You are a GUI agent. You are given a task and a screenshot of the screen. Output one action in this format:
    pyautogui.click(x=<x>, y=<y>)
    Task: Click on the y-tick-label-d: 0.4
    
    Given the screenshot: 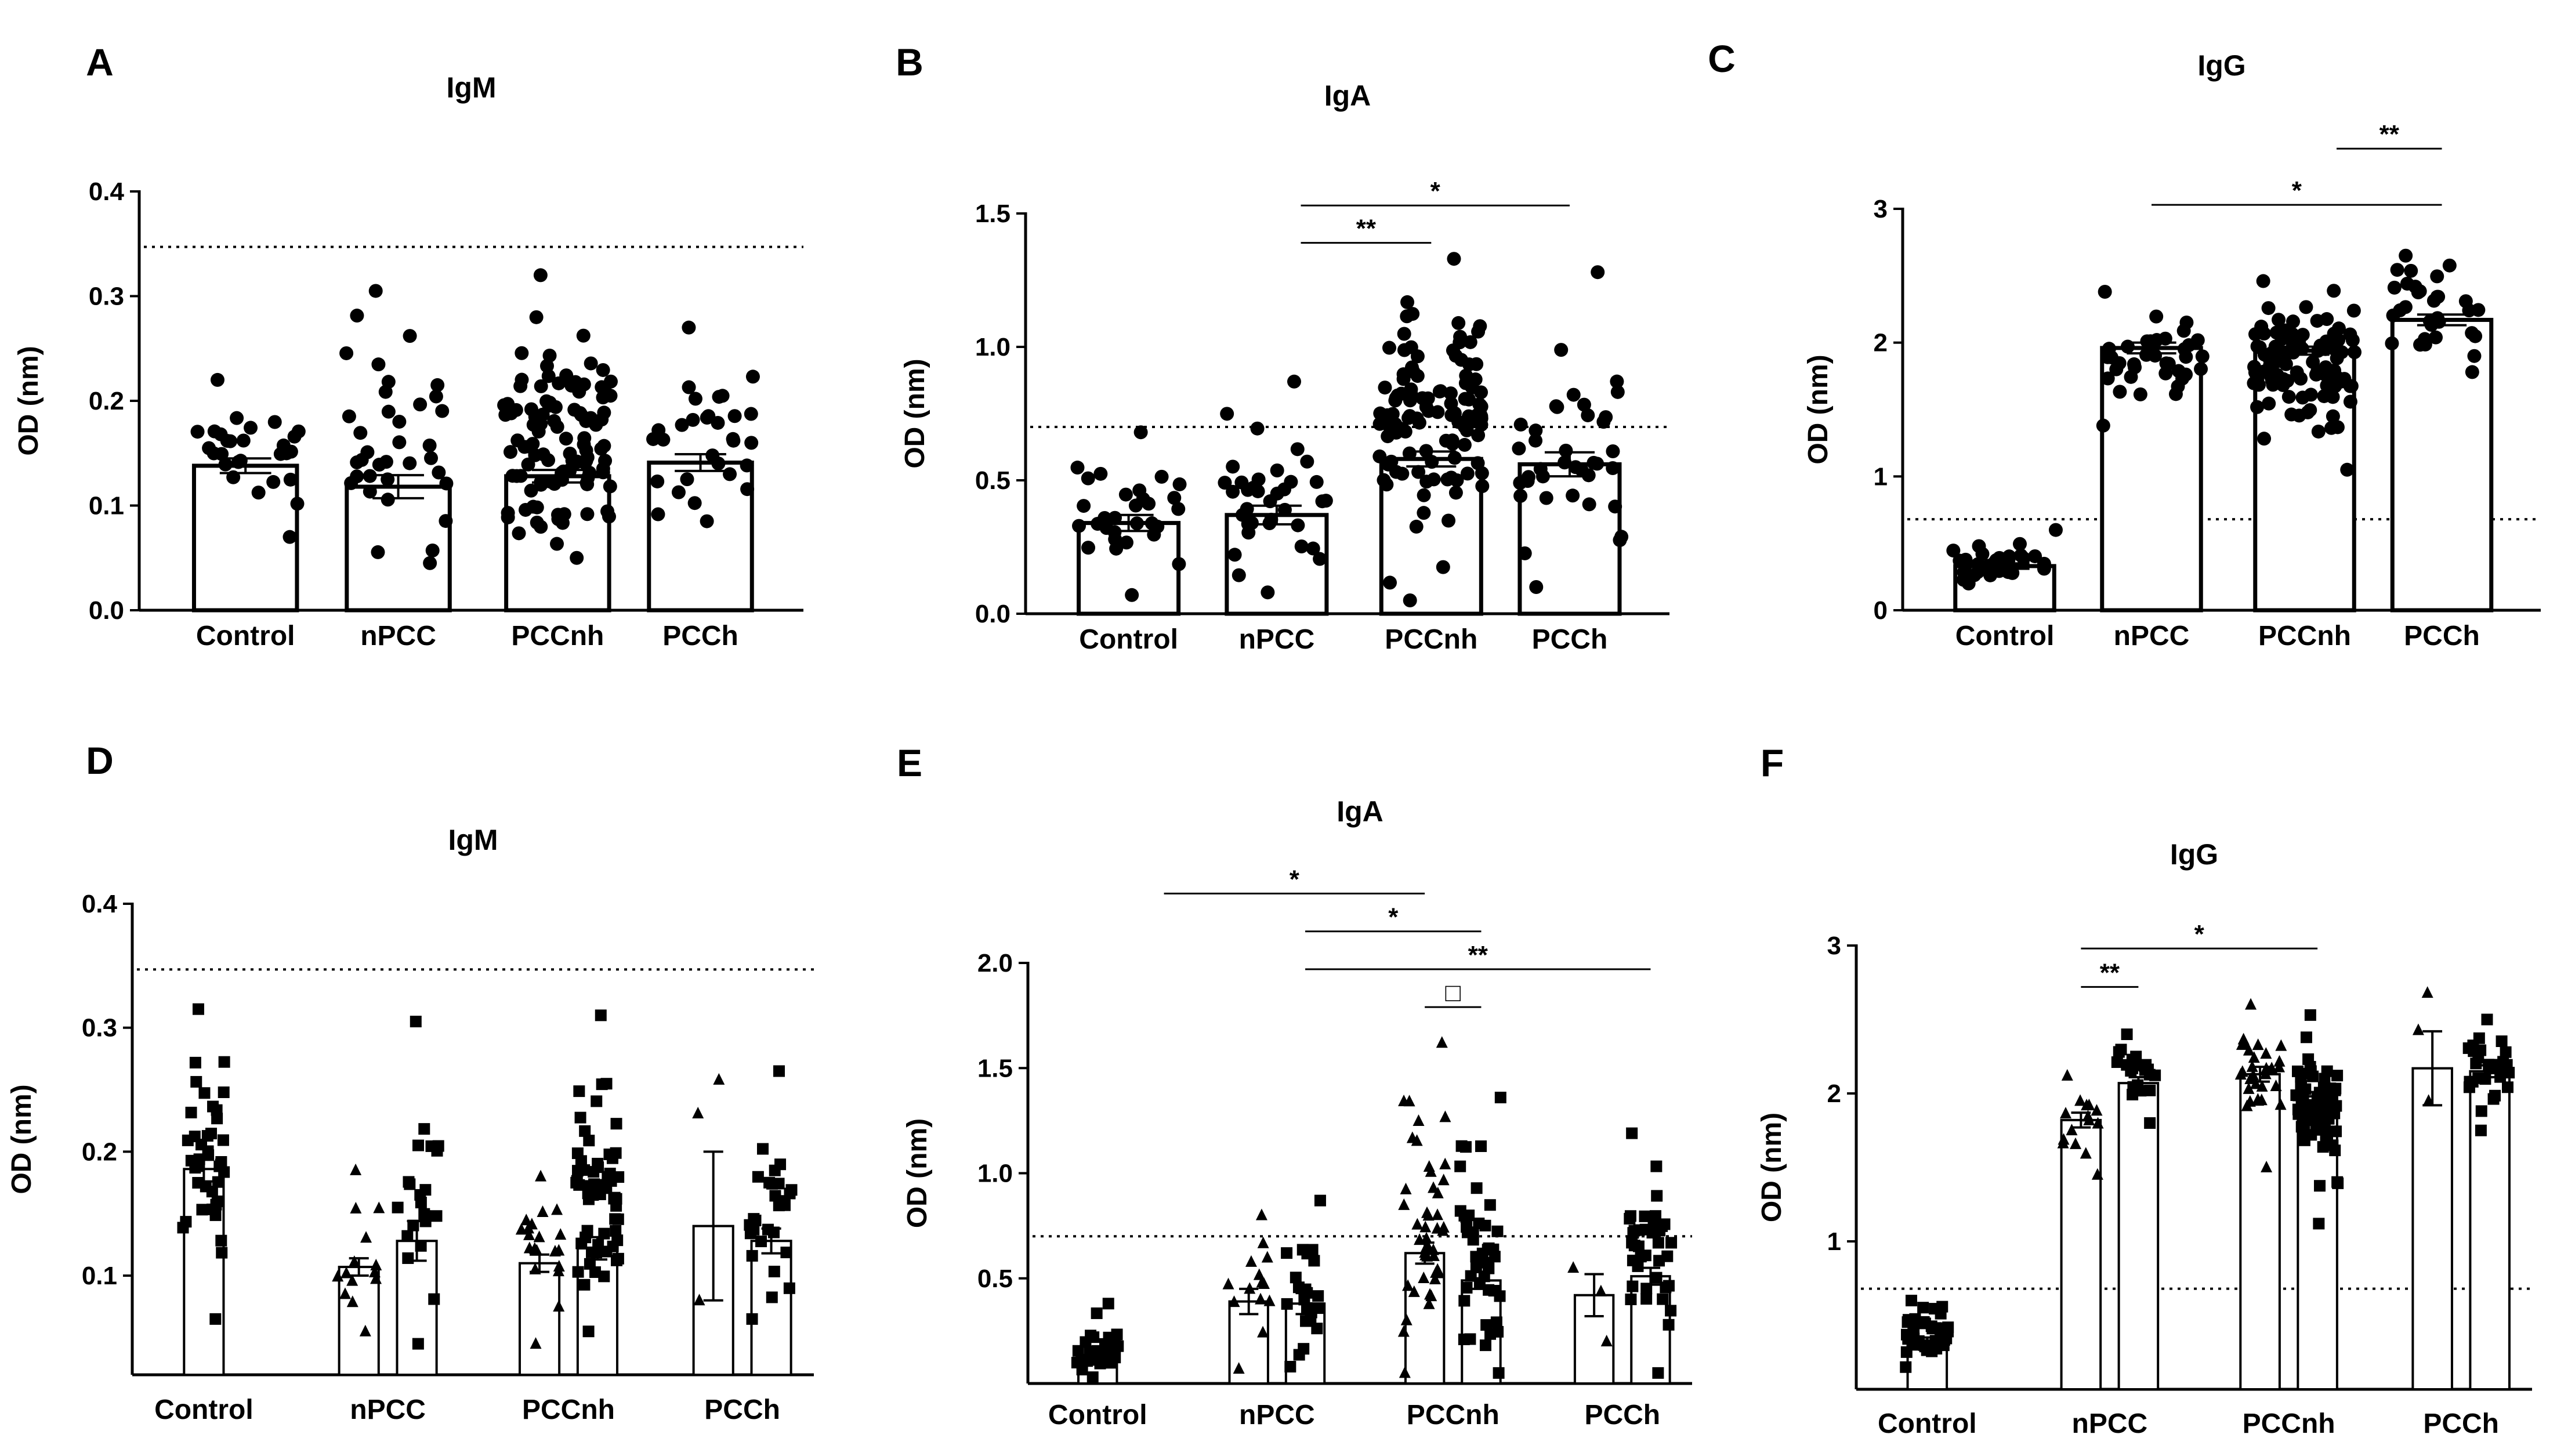 What is the action you would take?
    pyautogui.click(x=100, y=904)
    